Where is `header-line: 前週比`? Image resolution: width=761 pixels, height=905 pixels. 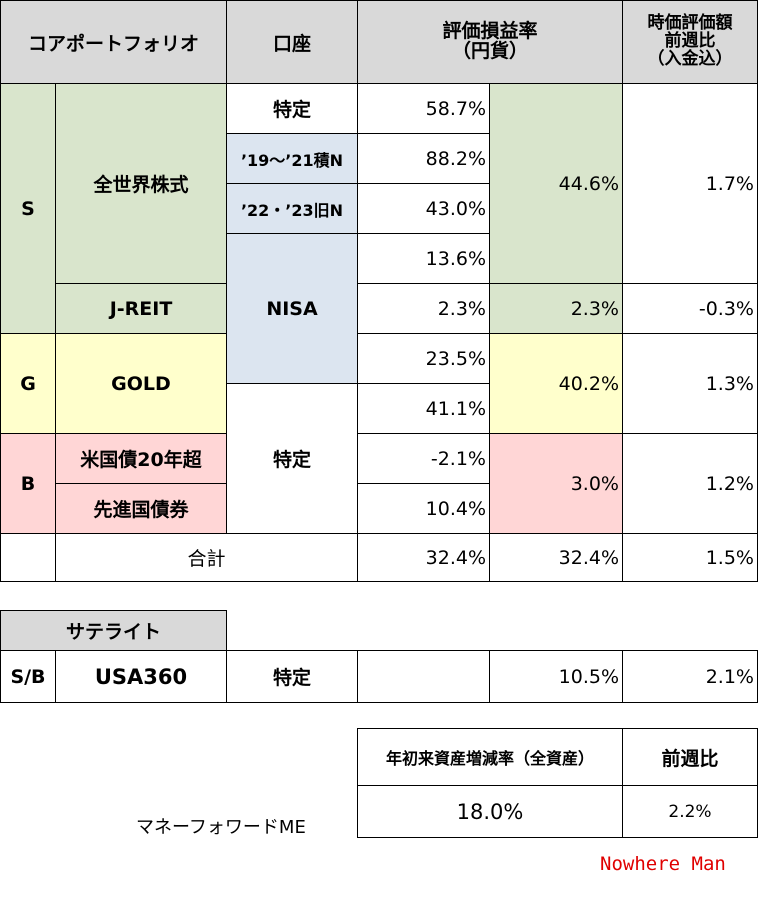 header-line: 前週比 is located at coordinates (690, 41).